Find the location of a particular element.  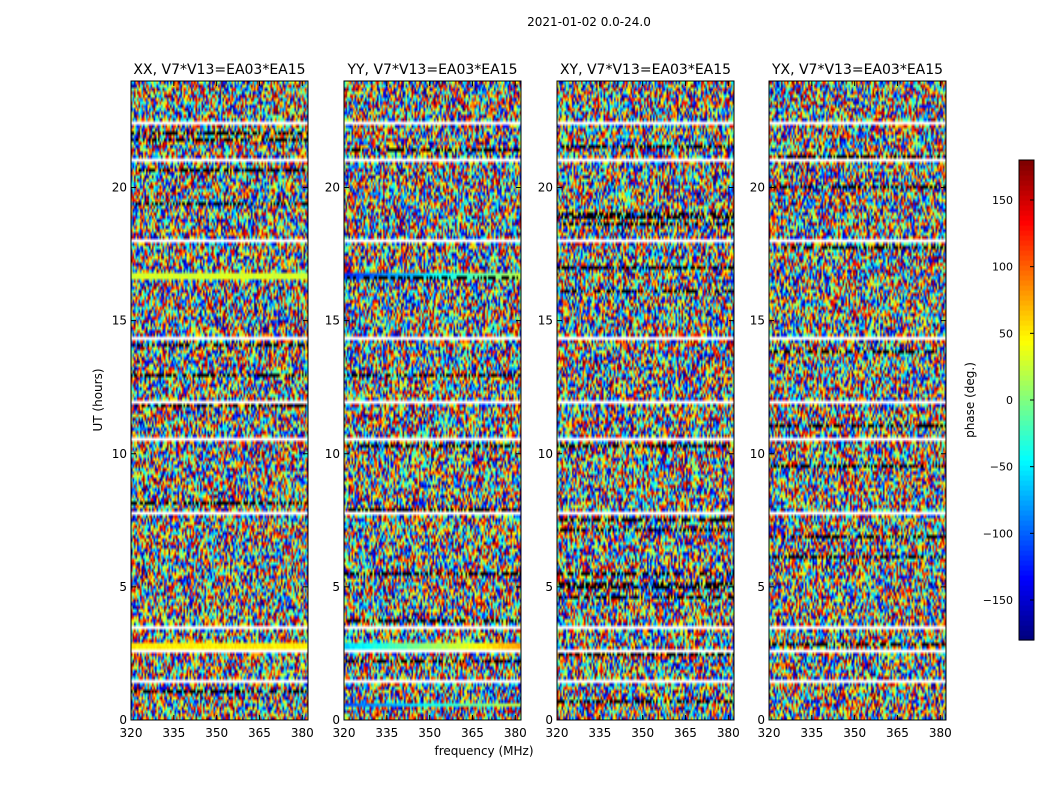

colorbar-tick-label: −150 is located at coordinates (998, 600).